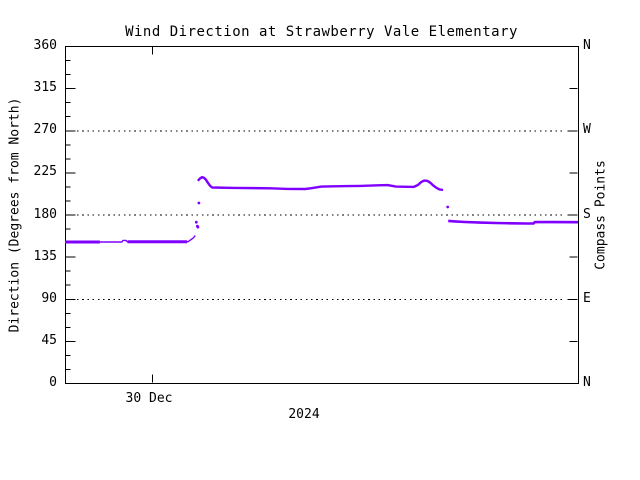 This screenshot has height=480, width=640. I want to click on y-tick-label: 45, so click(49, 340).